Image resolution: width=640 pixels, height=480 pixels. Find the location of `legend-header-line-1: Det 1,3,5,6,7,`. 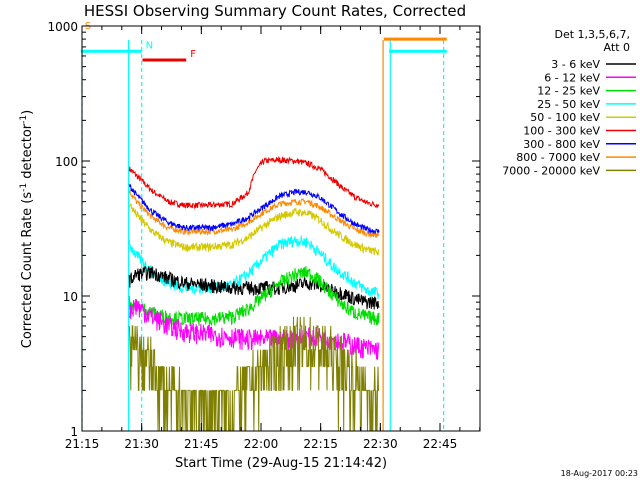

legend-header-line-1: Det 1,3,5,6,7, is located at coordinates (592, 34).